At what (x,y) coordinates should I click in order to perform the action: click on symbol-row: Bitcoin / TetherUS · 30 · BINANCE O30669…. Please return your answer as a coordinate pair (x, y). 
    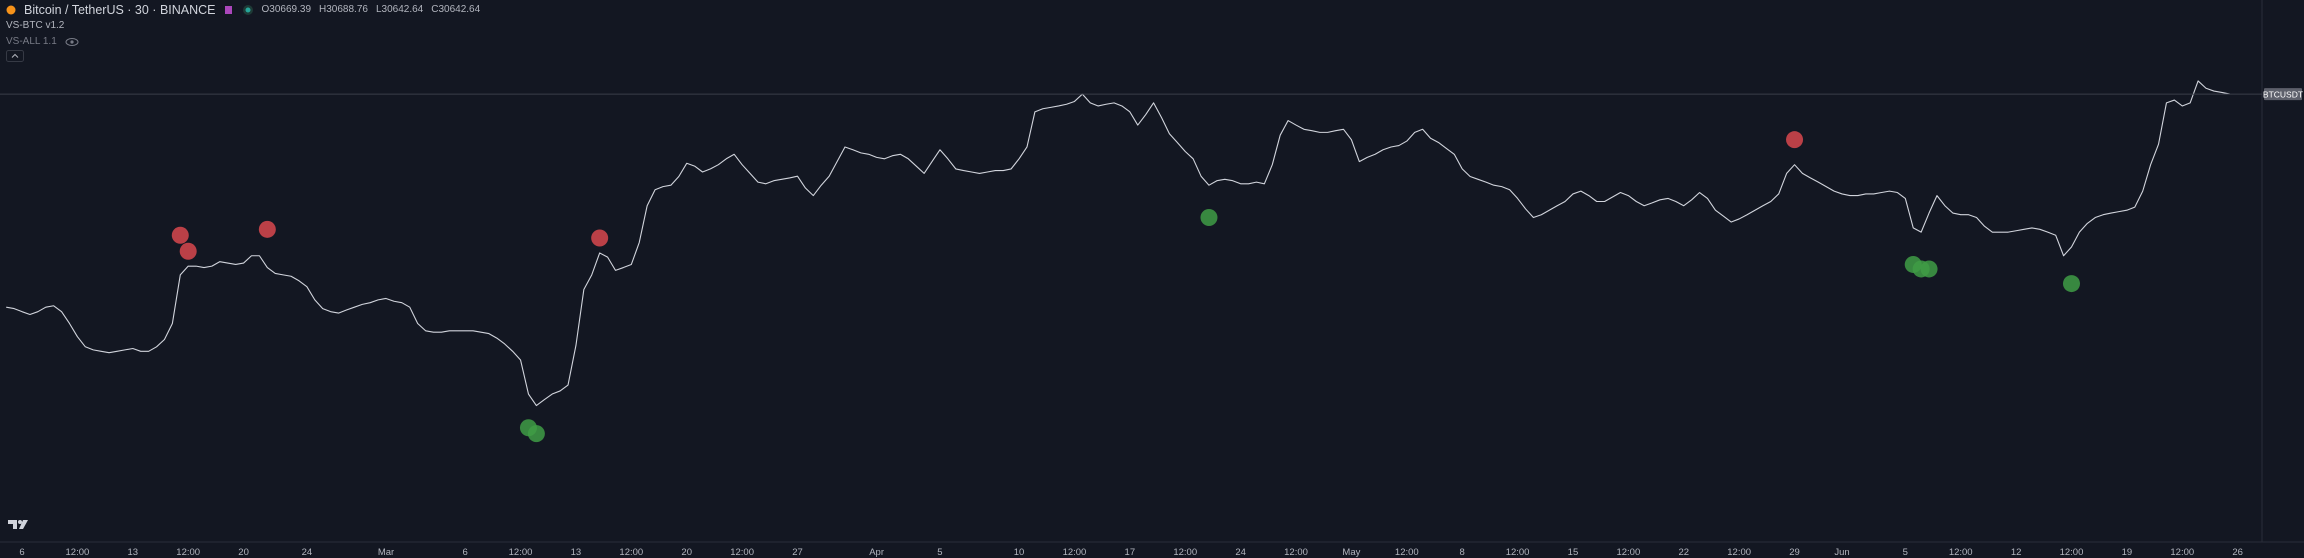
    Looking at the image, I should click on (243, 10).